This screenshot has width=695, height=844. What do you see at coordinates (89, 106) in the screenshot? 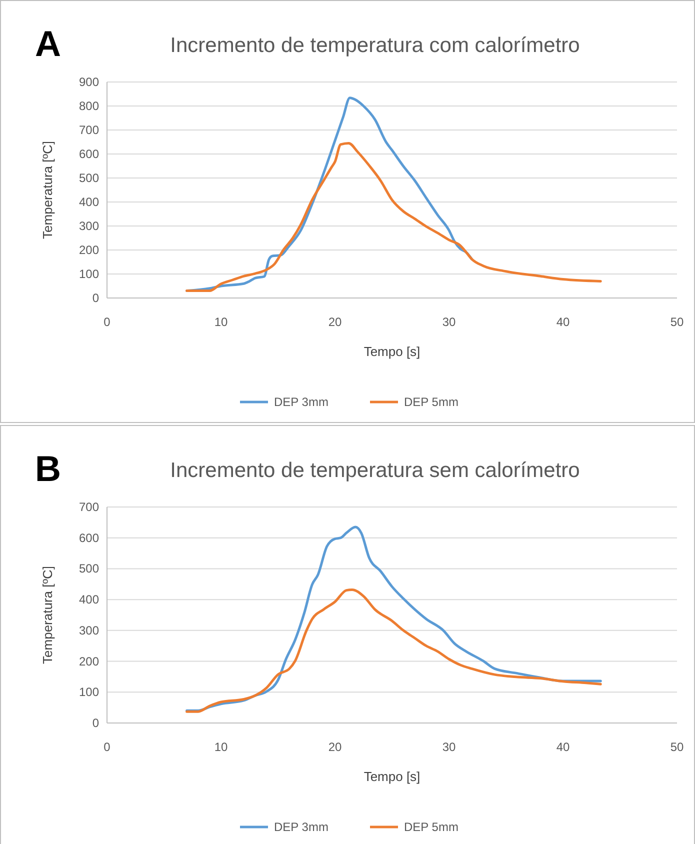
I see `y-tick-label: 800` at bounding box center [89, 106].